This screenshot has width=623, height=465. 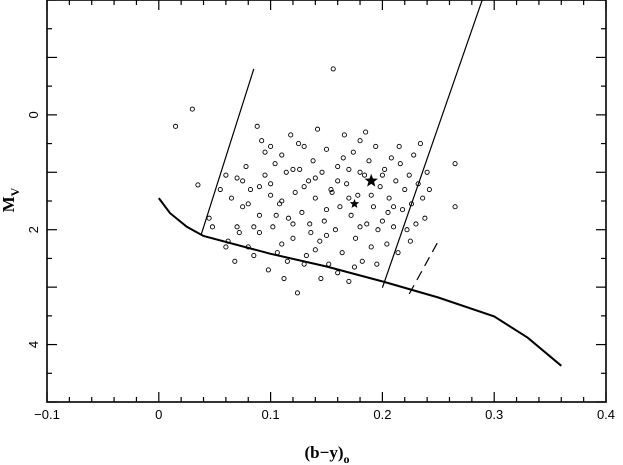 I want to click on x-tick-labels: −0.1 0 0.1 0.2 0.3 0.4, so click(x=324, y=414).